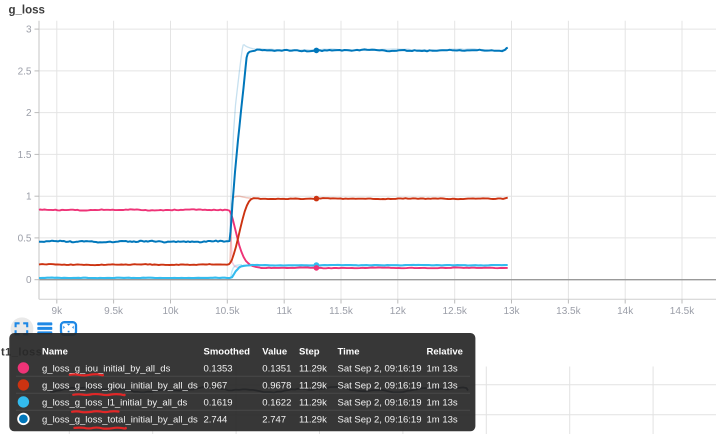 This screenshot has height=439, width=716. What do you see at coordinates (227, 311) in the screenshot?
I see `svg-text: 10.5k` at bounding box center [227, 311].